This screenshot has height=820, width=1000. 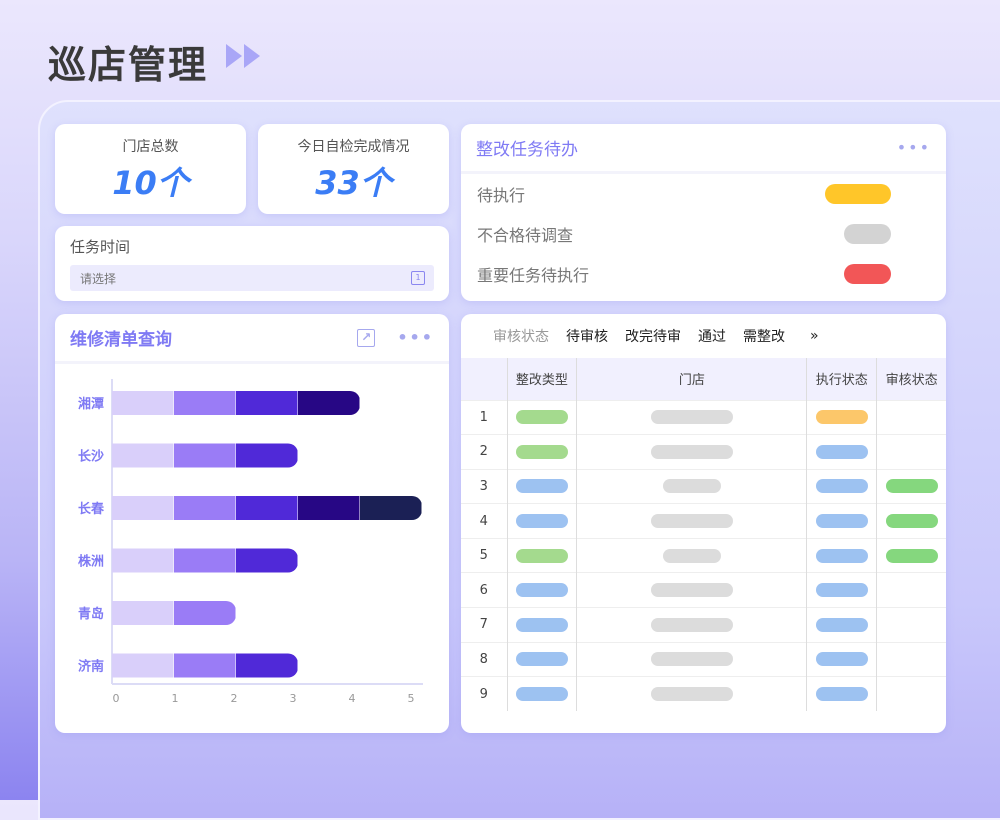 I want to click on category-label: 湘潭, so click(x=91, y=404).